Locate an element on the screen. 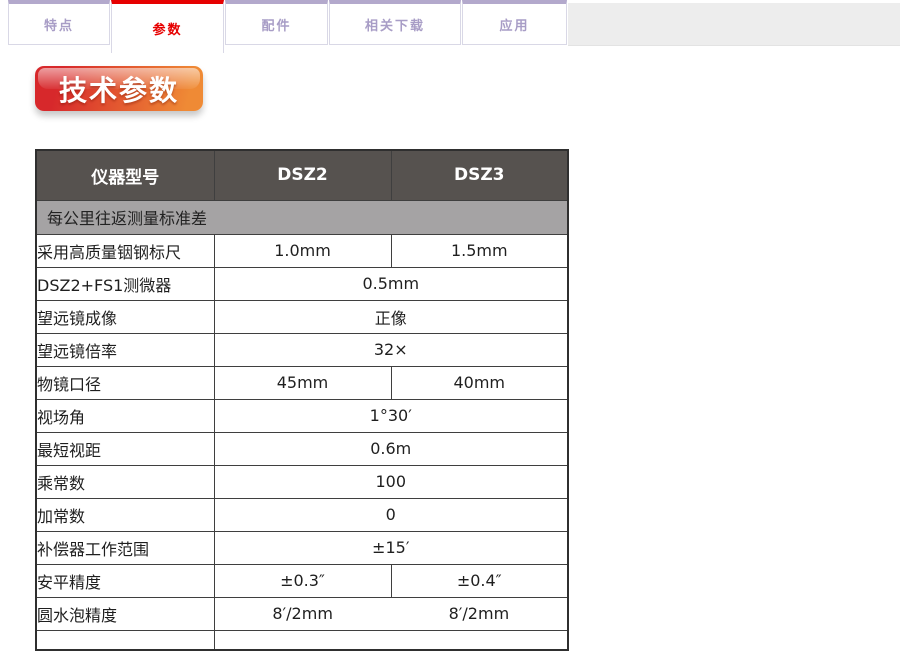 The width and height of the screenshot is (900, 651). tab-parameters: 参数 is located at coordinates (167, 26).